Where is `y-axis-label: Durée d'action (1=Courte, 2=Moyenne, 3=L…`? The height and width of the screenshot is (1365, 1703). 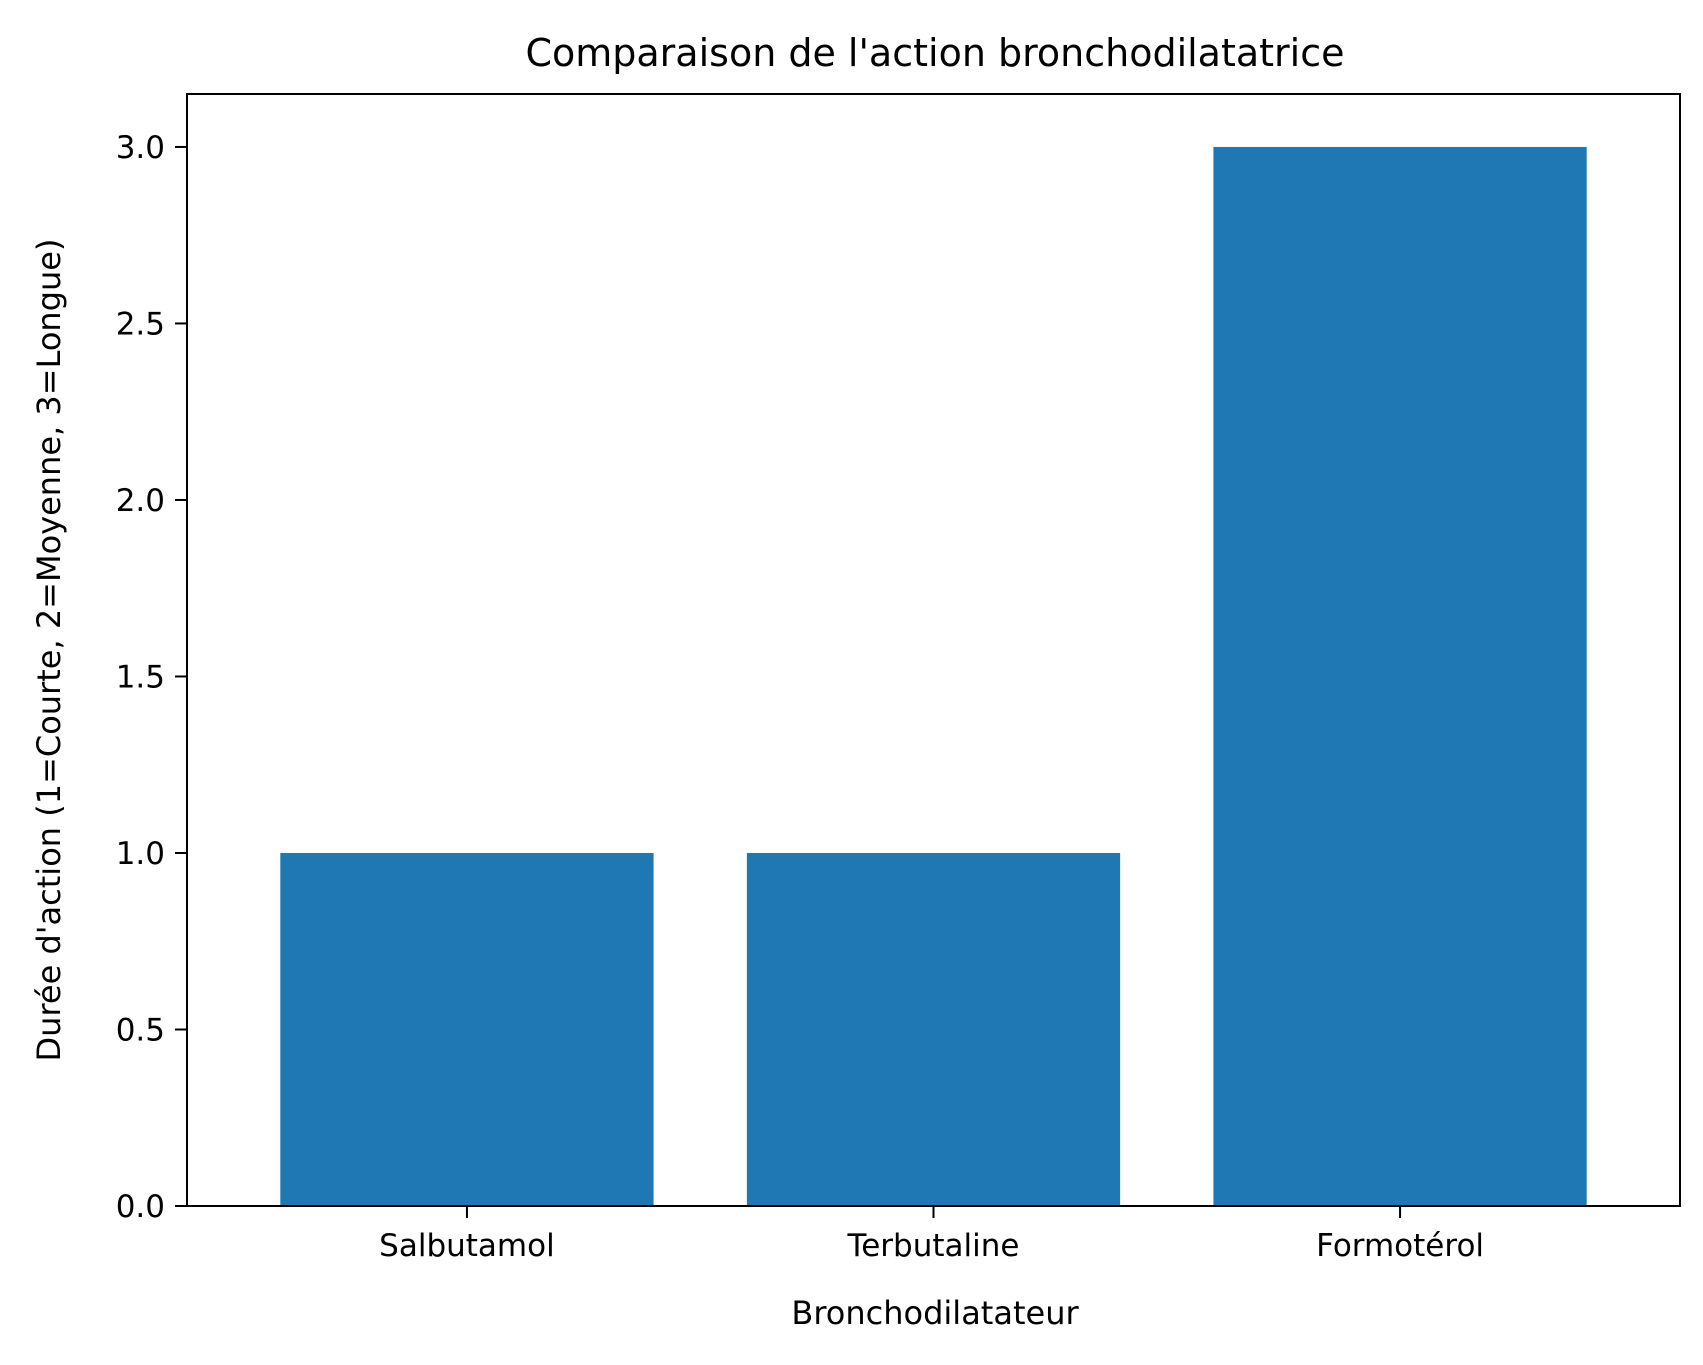
y-axis-label: Durée d'action (1=Courte, 2=Moyenne, 3=L… is located at coordinates (49, 650).